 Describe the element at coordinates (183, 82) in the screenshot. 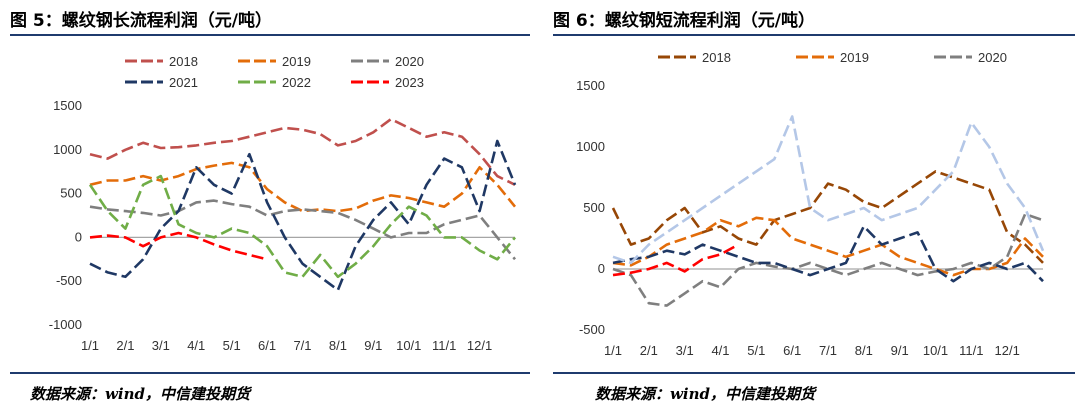

I see `legend-label: 2021` at that location.